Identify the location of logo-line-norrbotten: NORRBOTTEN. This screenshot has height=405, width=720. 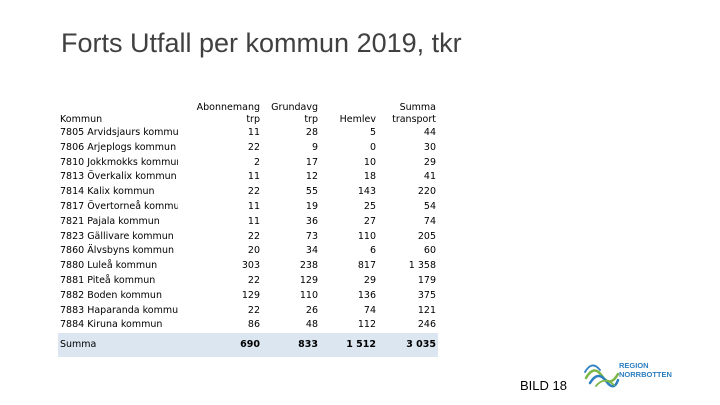
(645, 374).